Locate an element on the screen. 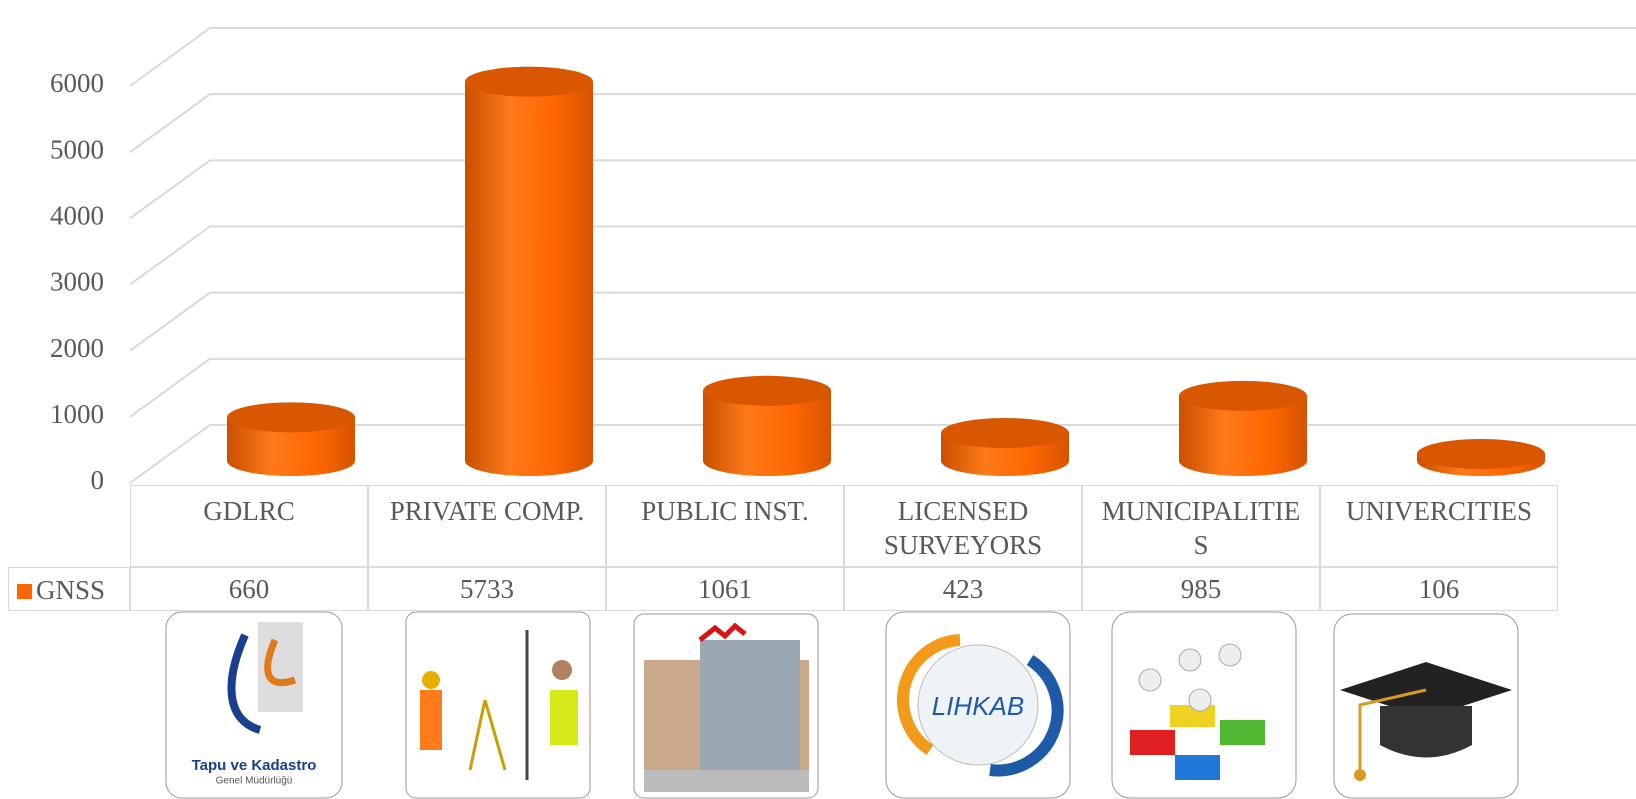  cell-text: 5733 is located at coordinates (487, 589).